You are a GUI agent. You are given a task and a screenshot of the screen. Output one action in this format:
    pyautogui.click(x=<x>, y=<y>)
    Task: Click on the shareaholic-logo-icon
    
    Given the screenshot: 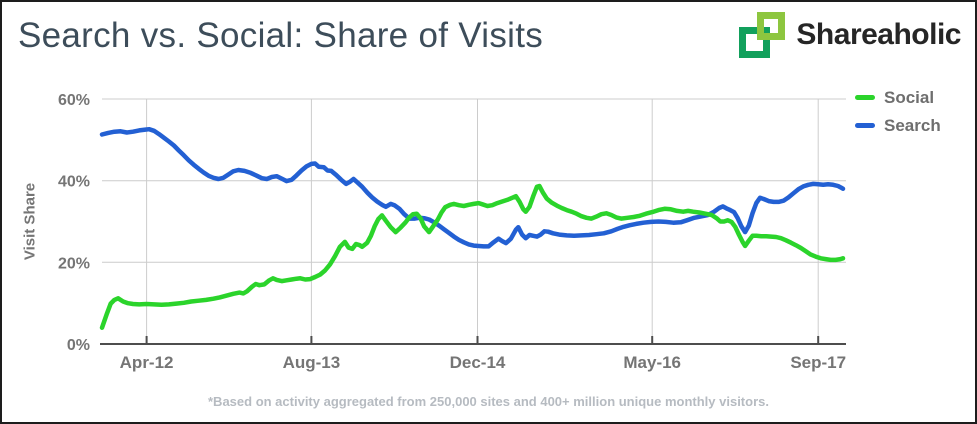 What is the action you would take?
    pyautogui.click(x=763, y=35)
    